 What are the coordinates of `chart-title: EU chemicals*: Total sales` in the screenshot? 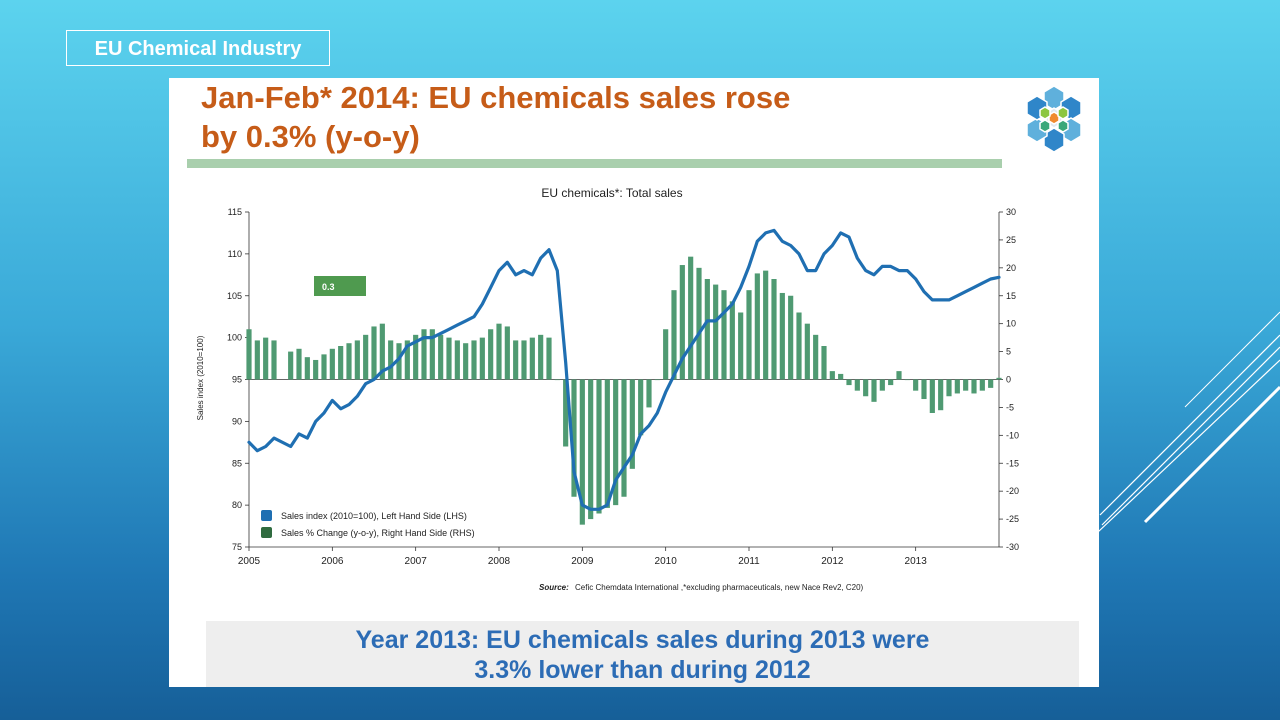 It's located at (611, 193).